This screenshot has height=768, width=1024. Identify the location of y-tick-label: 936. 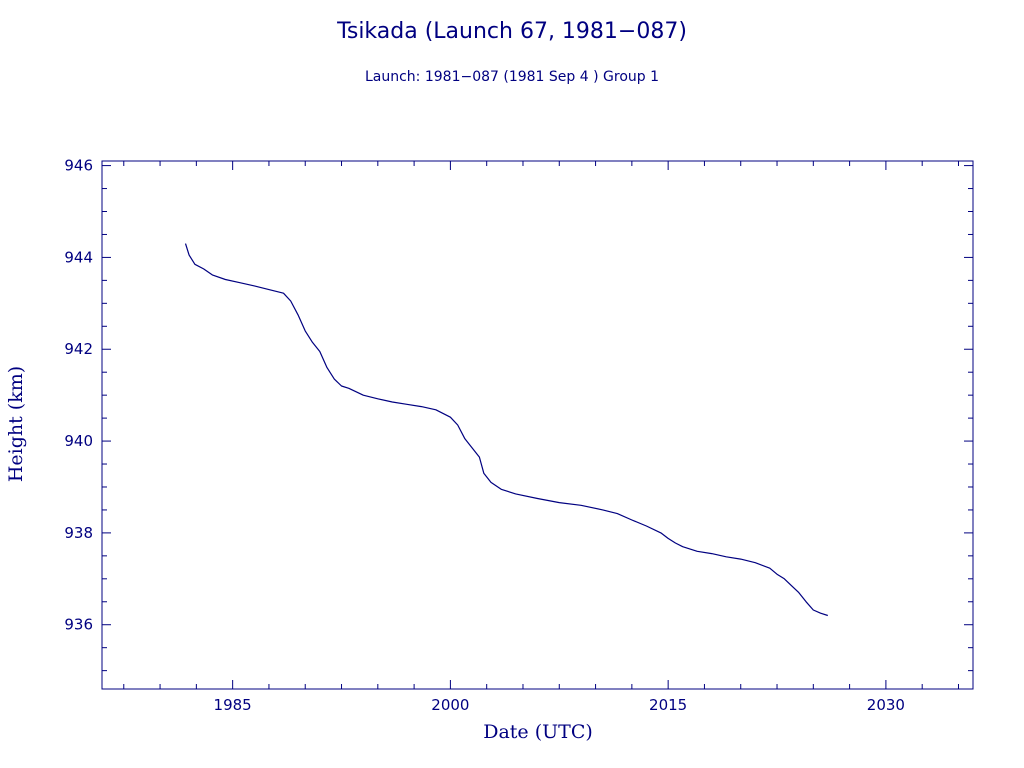
(78, 625).